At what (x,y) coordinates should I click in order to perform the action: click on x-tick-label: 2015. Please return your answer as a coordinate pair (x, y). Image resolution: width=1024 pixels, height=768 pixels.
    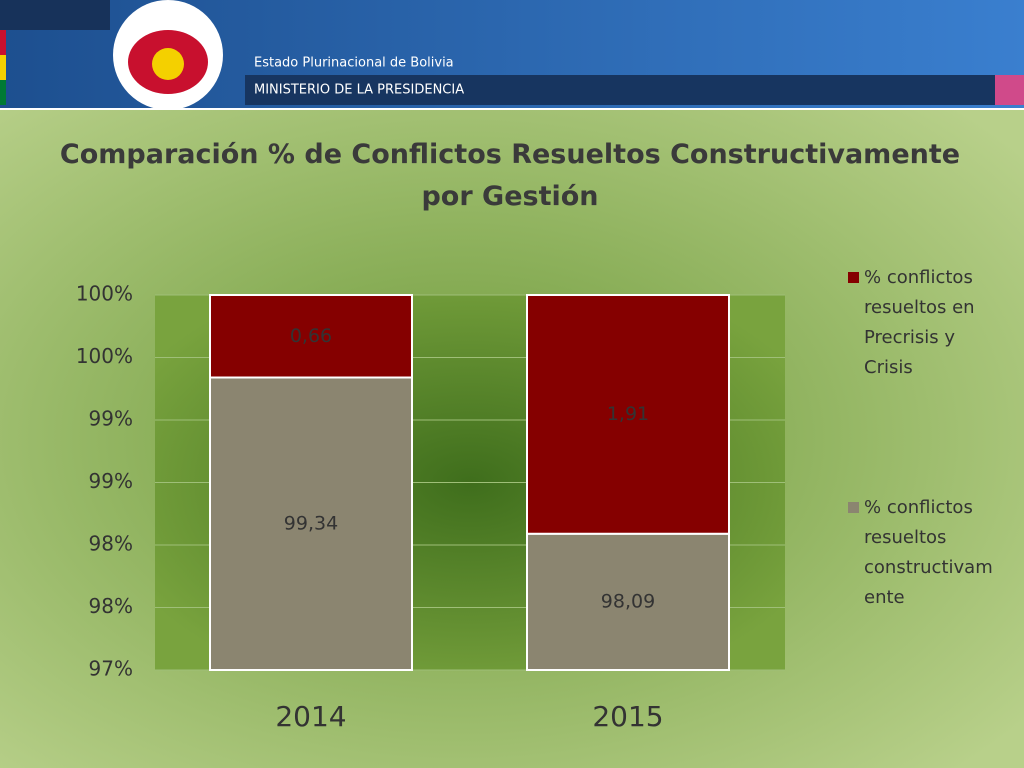
    Looking at the image, I should click on (627, 716).